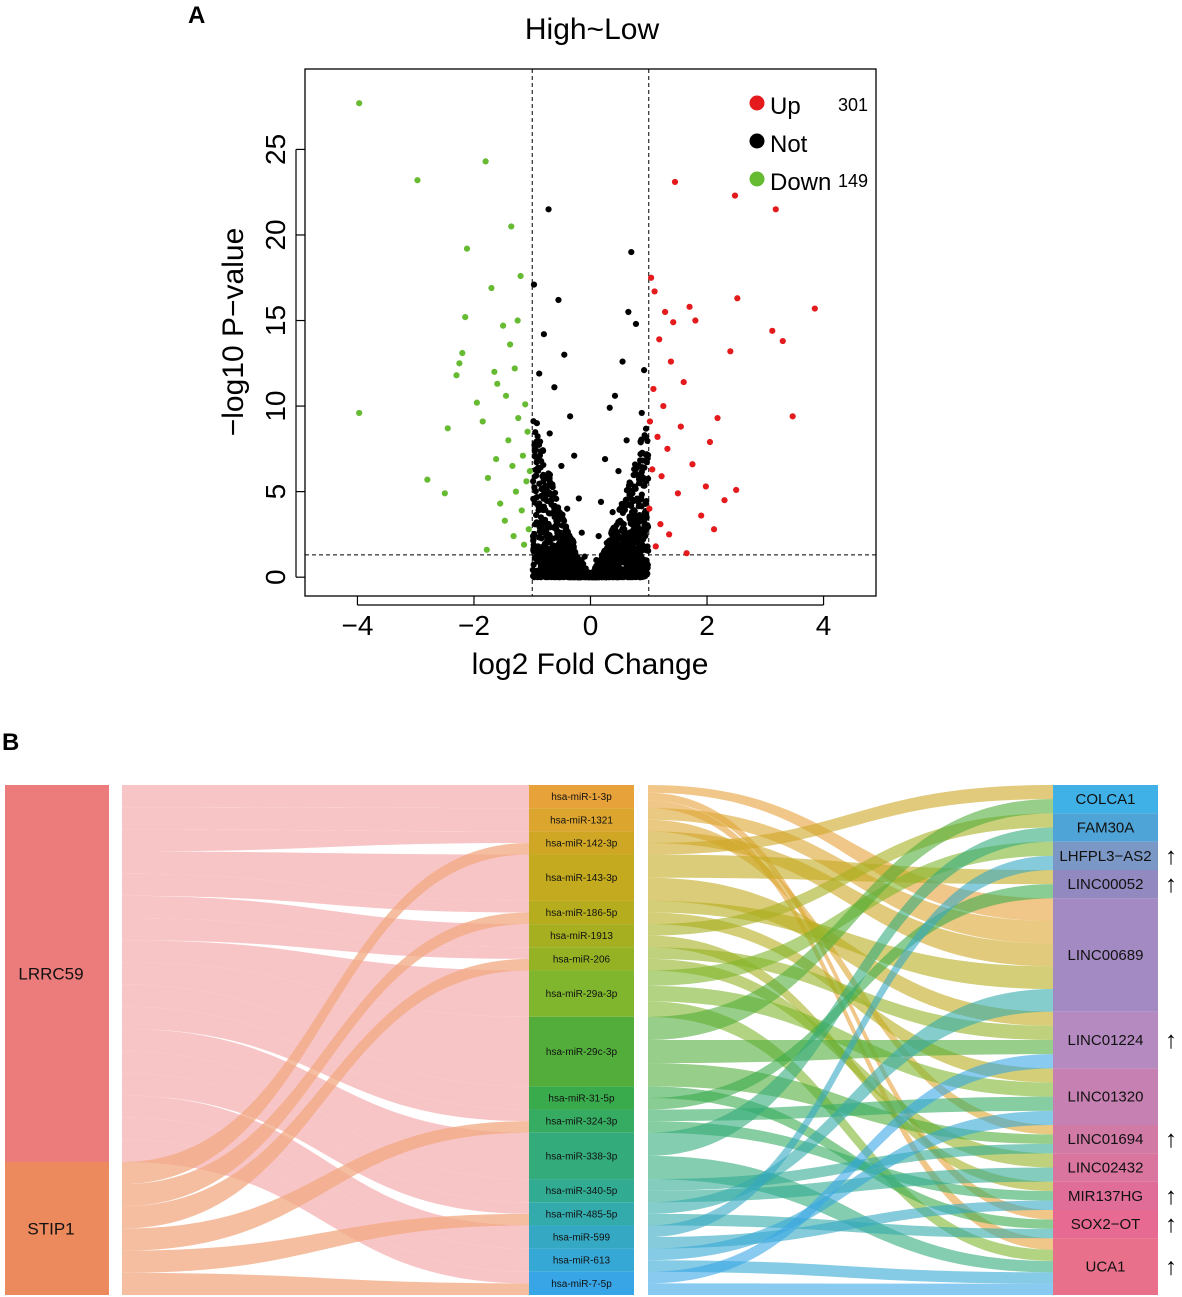  I want to click on node-label-mirna: hsa-miR-186-5p, so click(582, 913).